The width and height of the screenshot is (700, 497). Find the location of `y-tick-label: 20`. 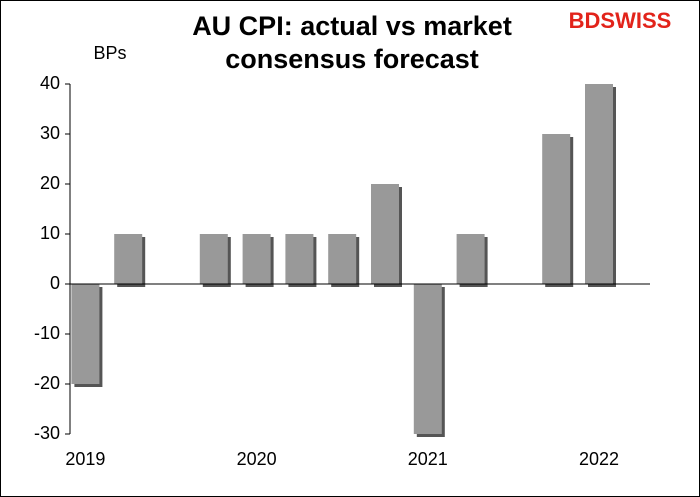

y-tick-label: 20 is located at coordinates (50, 183).